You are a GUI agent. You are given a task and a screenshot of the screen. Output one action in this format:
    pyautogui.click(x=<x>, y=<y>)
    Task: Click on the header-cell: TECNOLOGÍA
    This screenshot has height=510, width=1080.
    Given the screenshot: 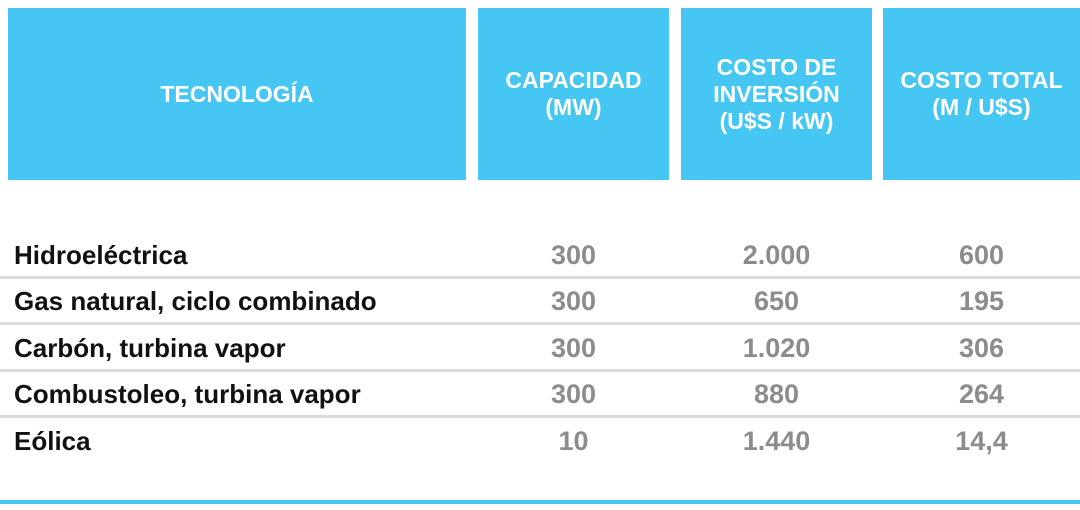 What is the action you would take?
    pyautogui.click(x=237, y=94)
    